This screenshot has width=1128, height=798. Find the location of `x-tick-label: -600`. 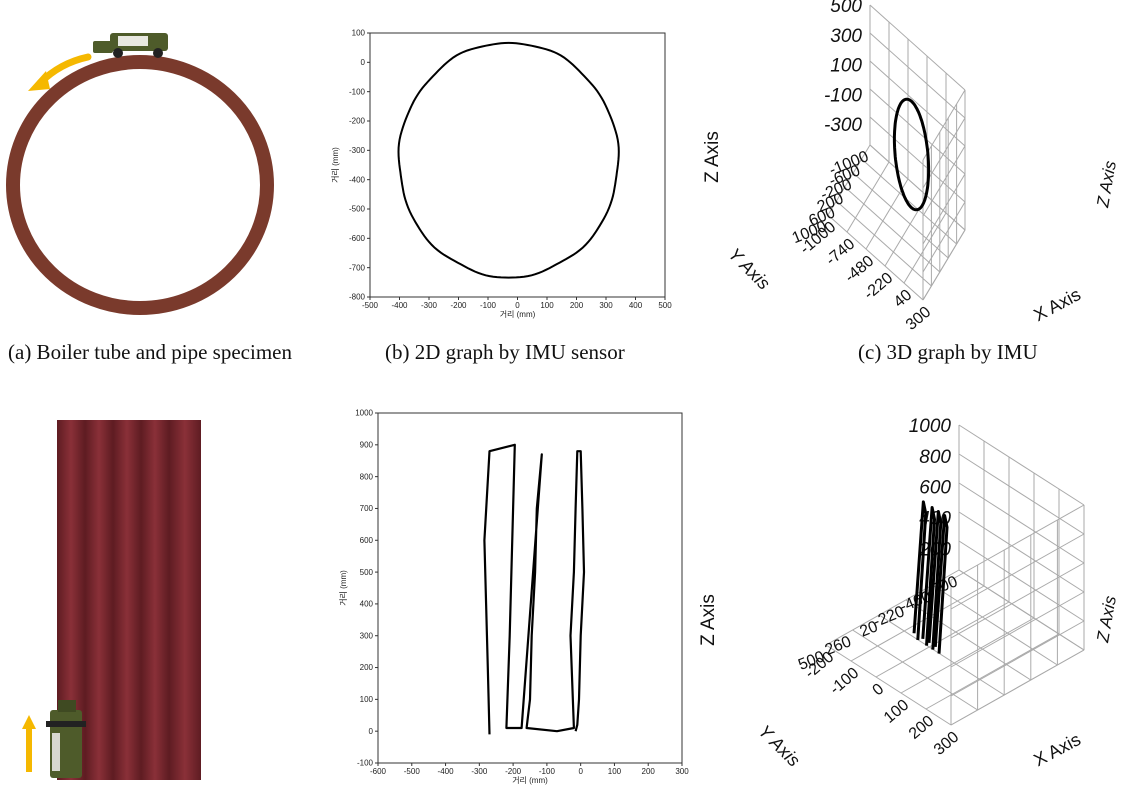

x-tick-label: -600 is located at coordinates (378, 771).